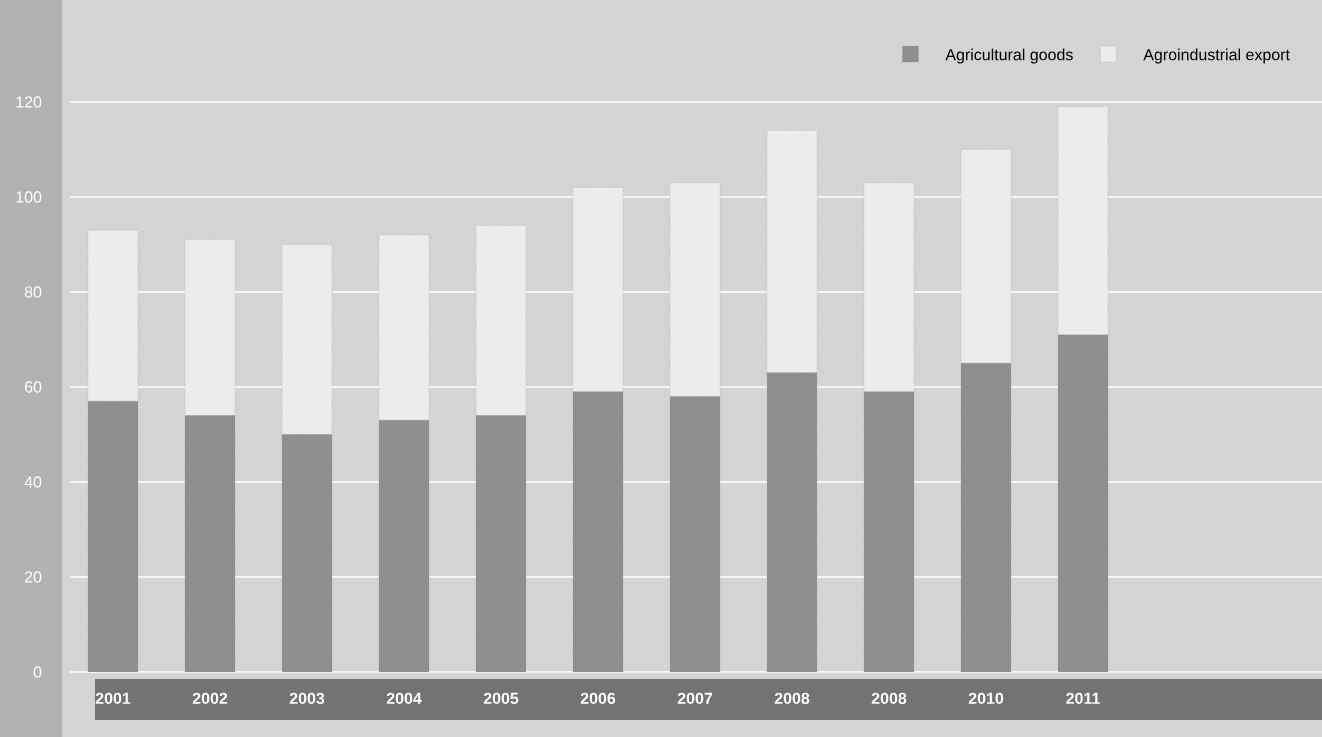  I want to click on x-tick-label: 2001, so click(113, 698).